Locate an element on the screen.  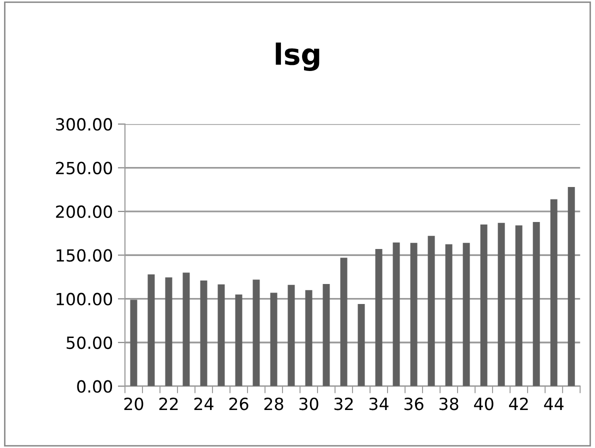
y-tick-label: 50.00 is located at coordinates (89, 343).